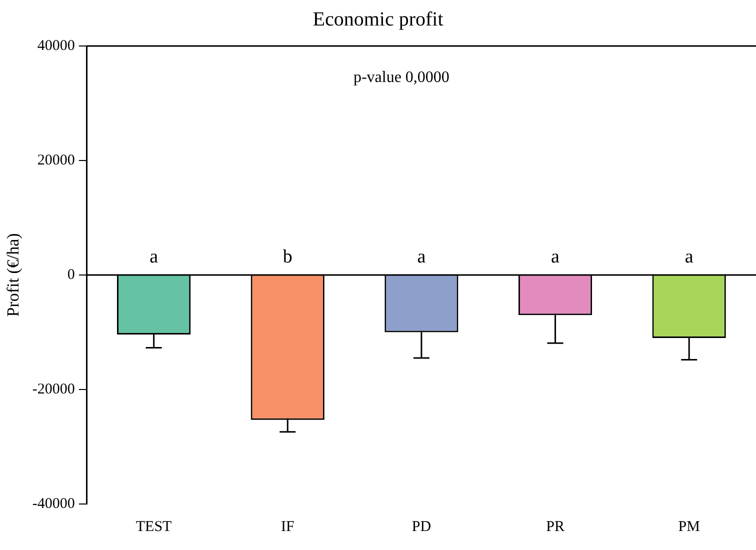  Describe the element at coordinates (53, 389) in the screenshot. I see `y-tick-label: -20000` at that location.